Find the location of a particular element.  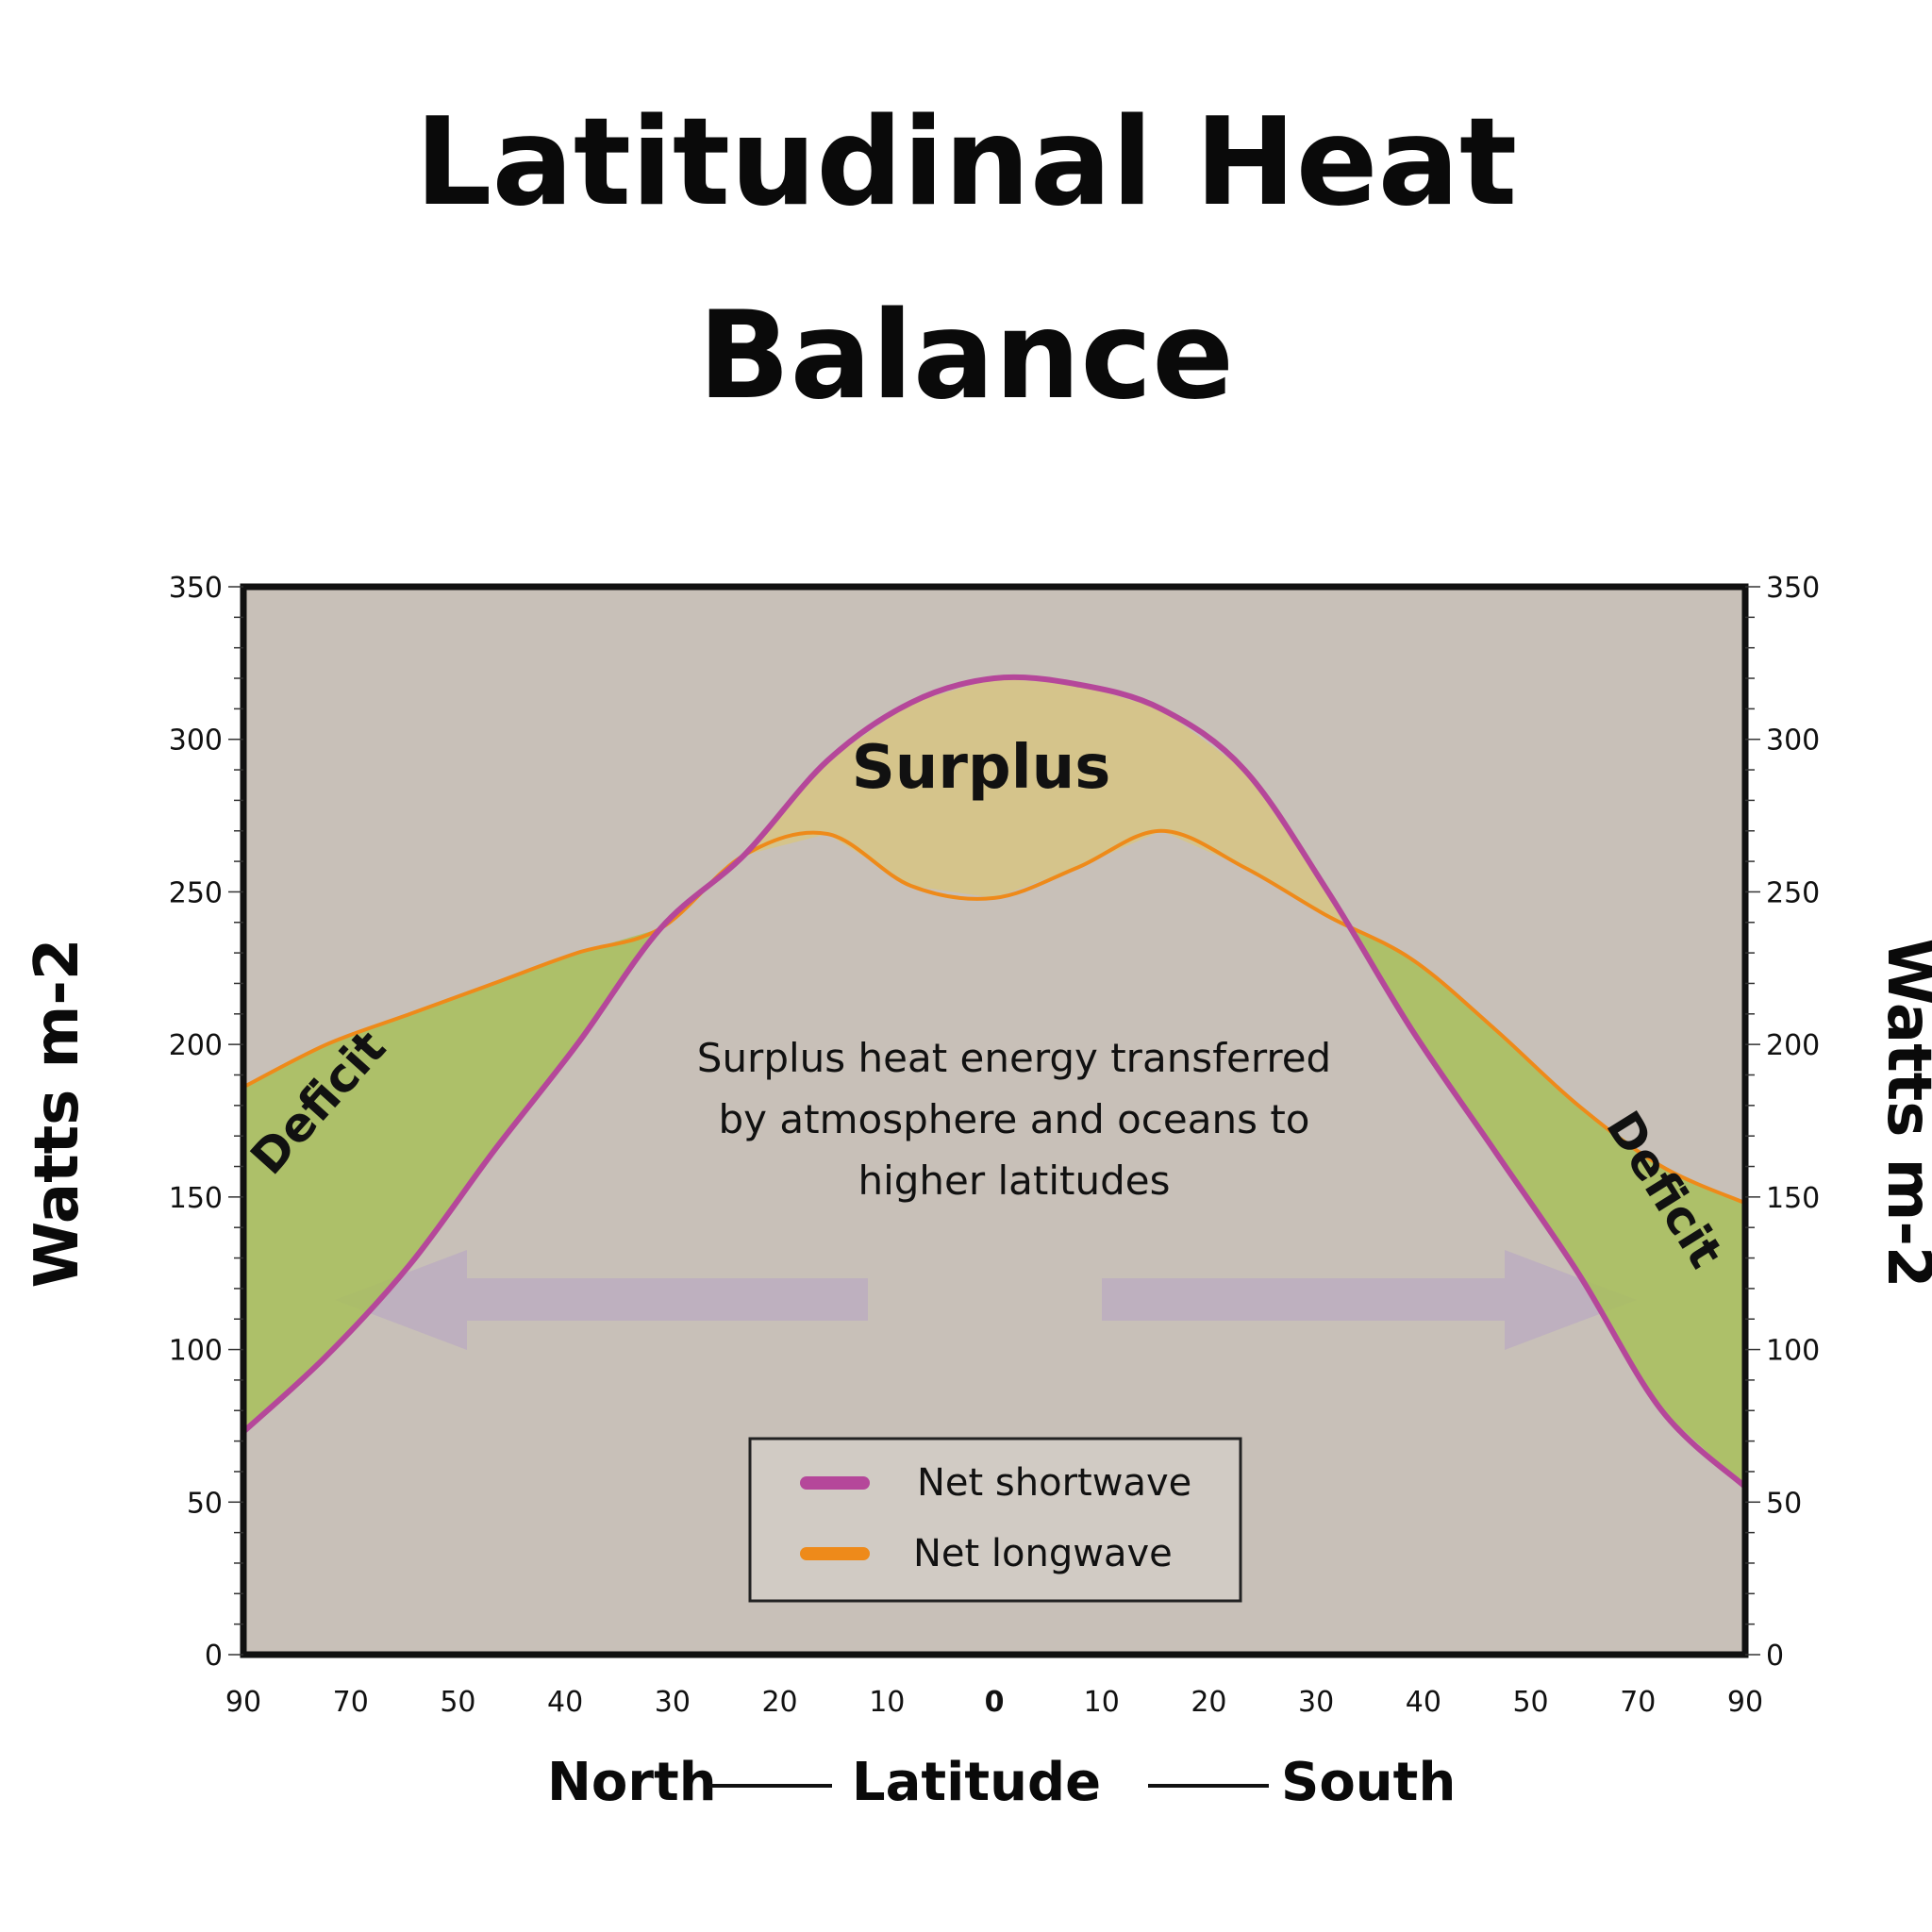

annotation-line-1: Surplus heat energy transferred is located at coordinates (1014, 1058).